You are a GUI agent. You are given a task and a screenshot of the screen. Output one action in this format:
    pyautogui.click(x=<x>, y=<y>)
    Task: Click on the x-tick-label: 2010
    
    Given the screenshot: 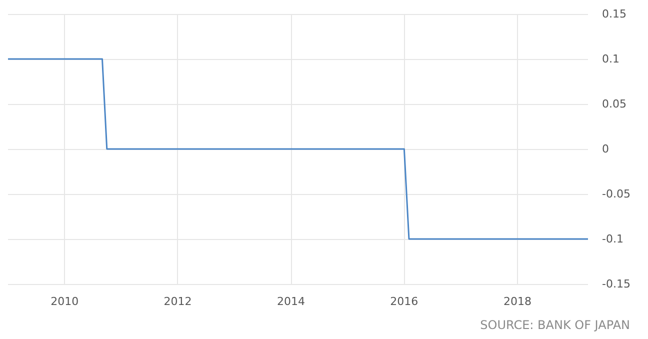 What is the action you would take?
    pyautogui.click(x=64, y=301)
    